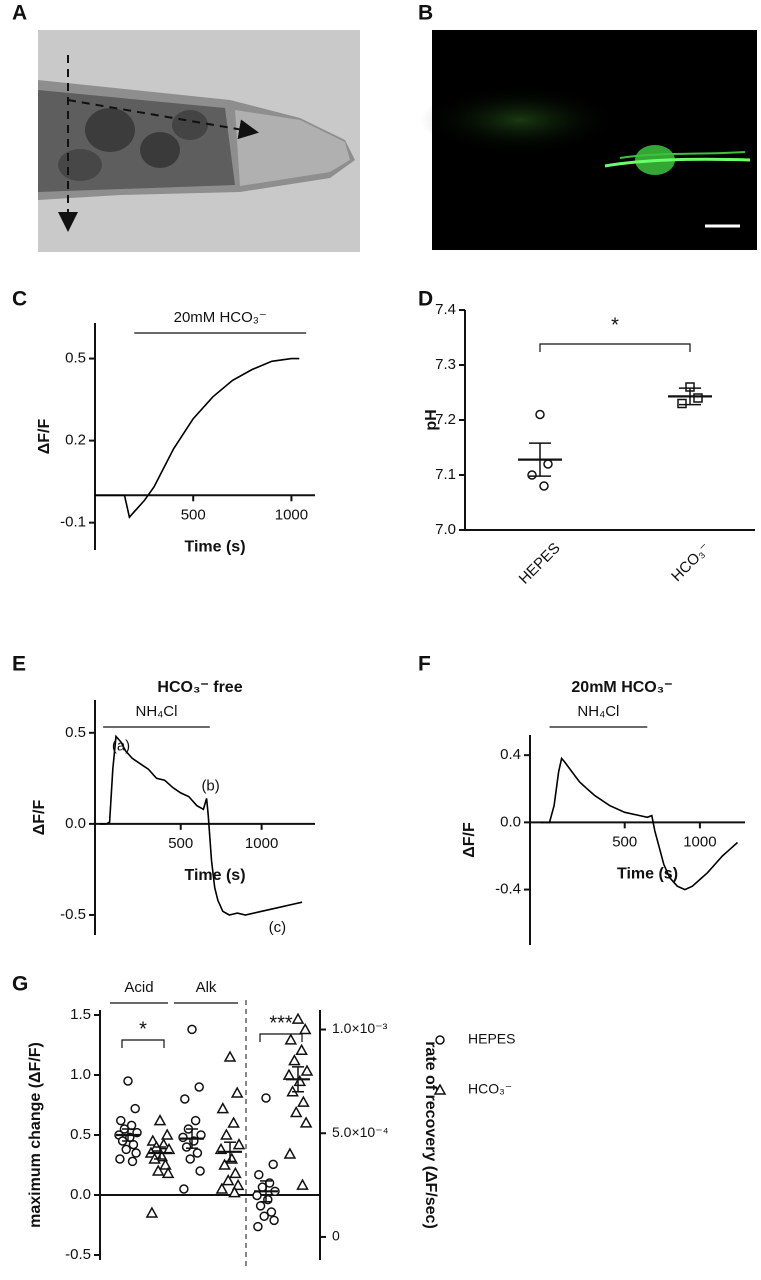  Describe the element at coordinates (73, 522) in the screenshot. I see `y-tick-label: -0.1` at that location.